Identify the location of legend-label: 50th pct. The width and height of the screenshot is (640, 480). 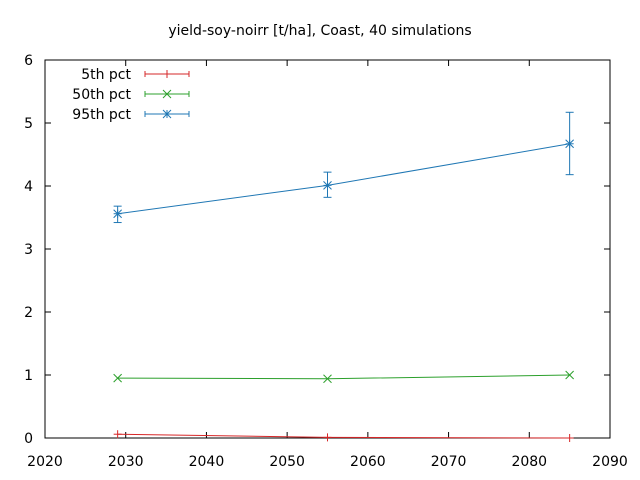
(101, 95).